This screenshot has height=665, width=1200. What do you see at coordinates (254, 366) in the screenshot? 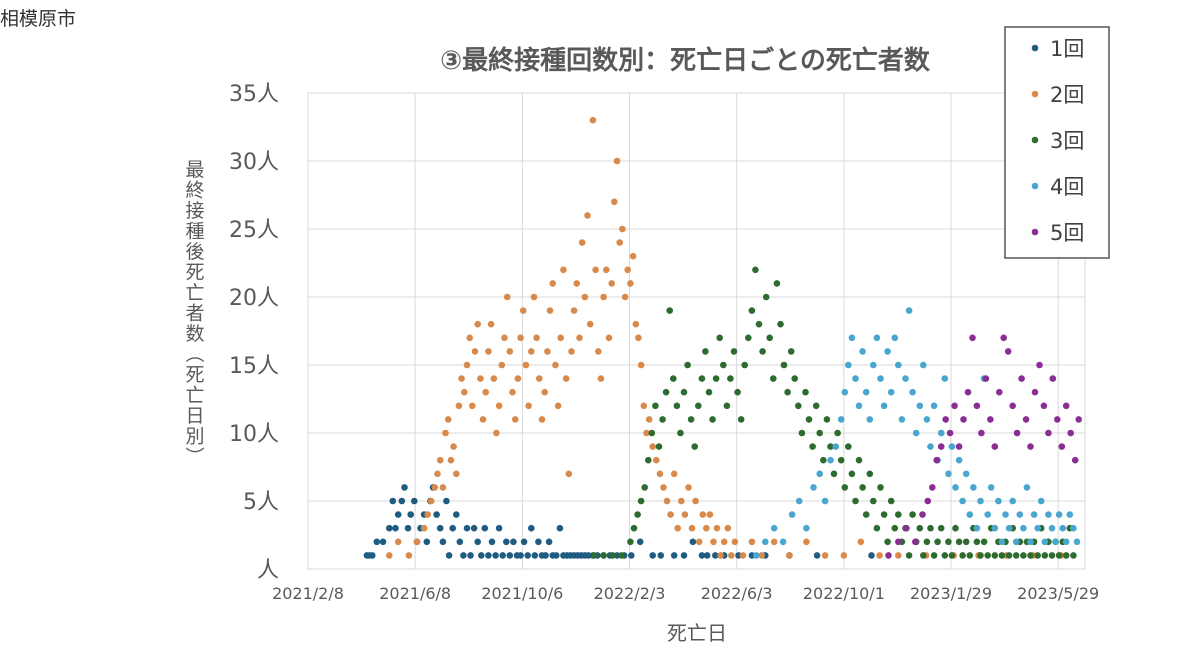
I see `y-tick-label: 15人` at bounding box center [254, 366].